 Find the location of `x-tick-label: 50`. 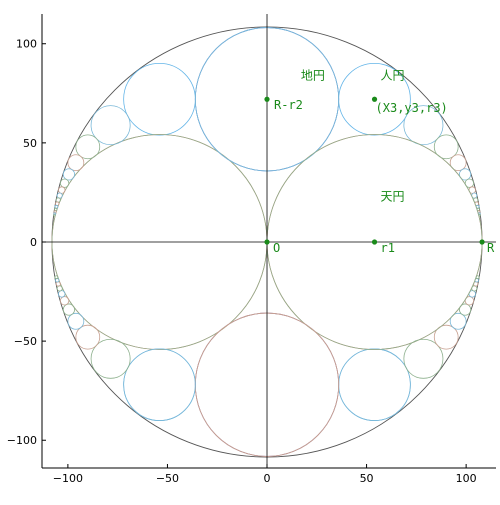

x-tick-label: 50 is located at coordinates (367, 478).